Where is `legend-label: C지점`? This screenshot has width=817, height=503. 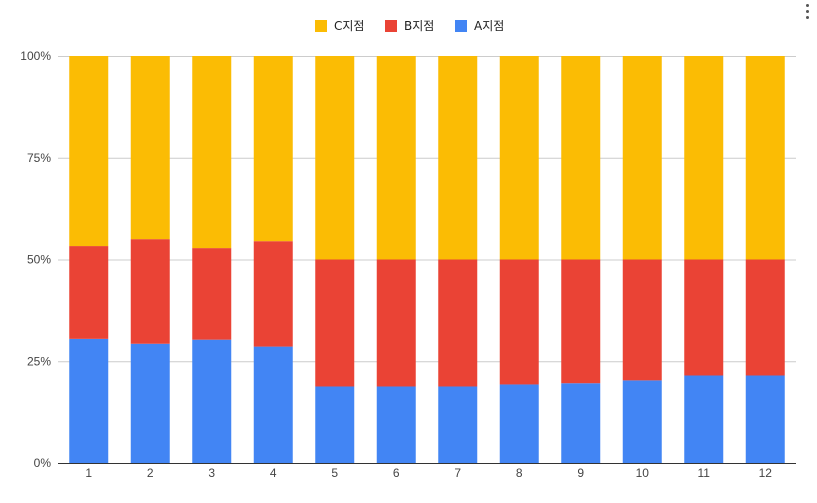
legend-label: C지점 is located at coordinates (349, 26).